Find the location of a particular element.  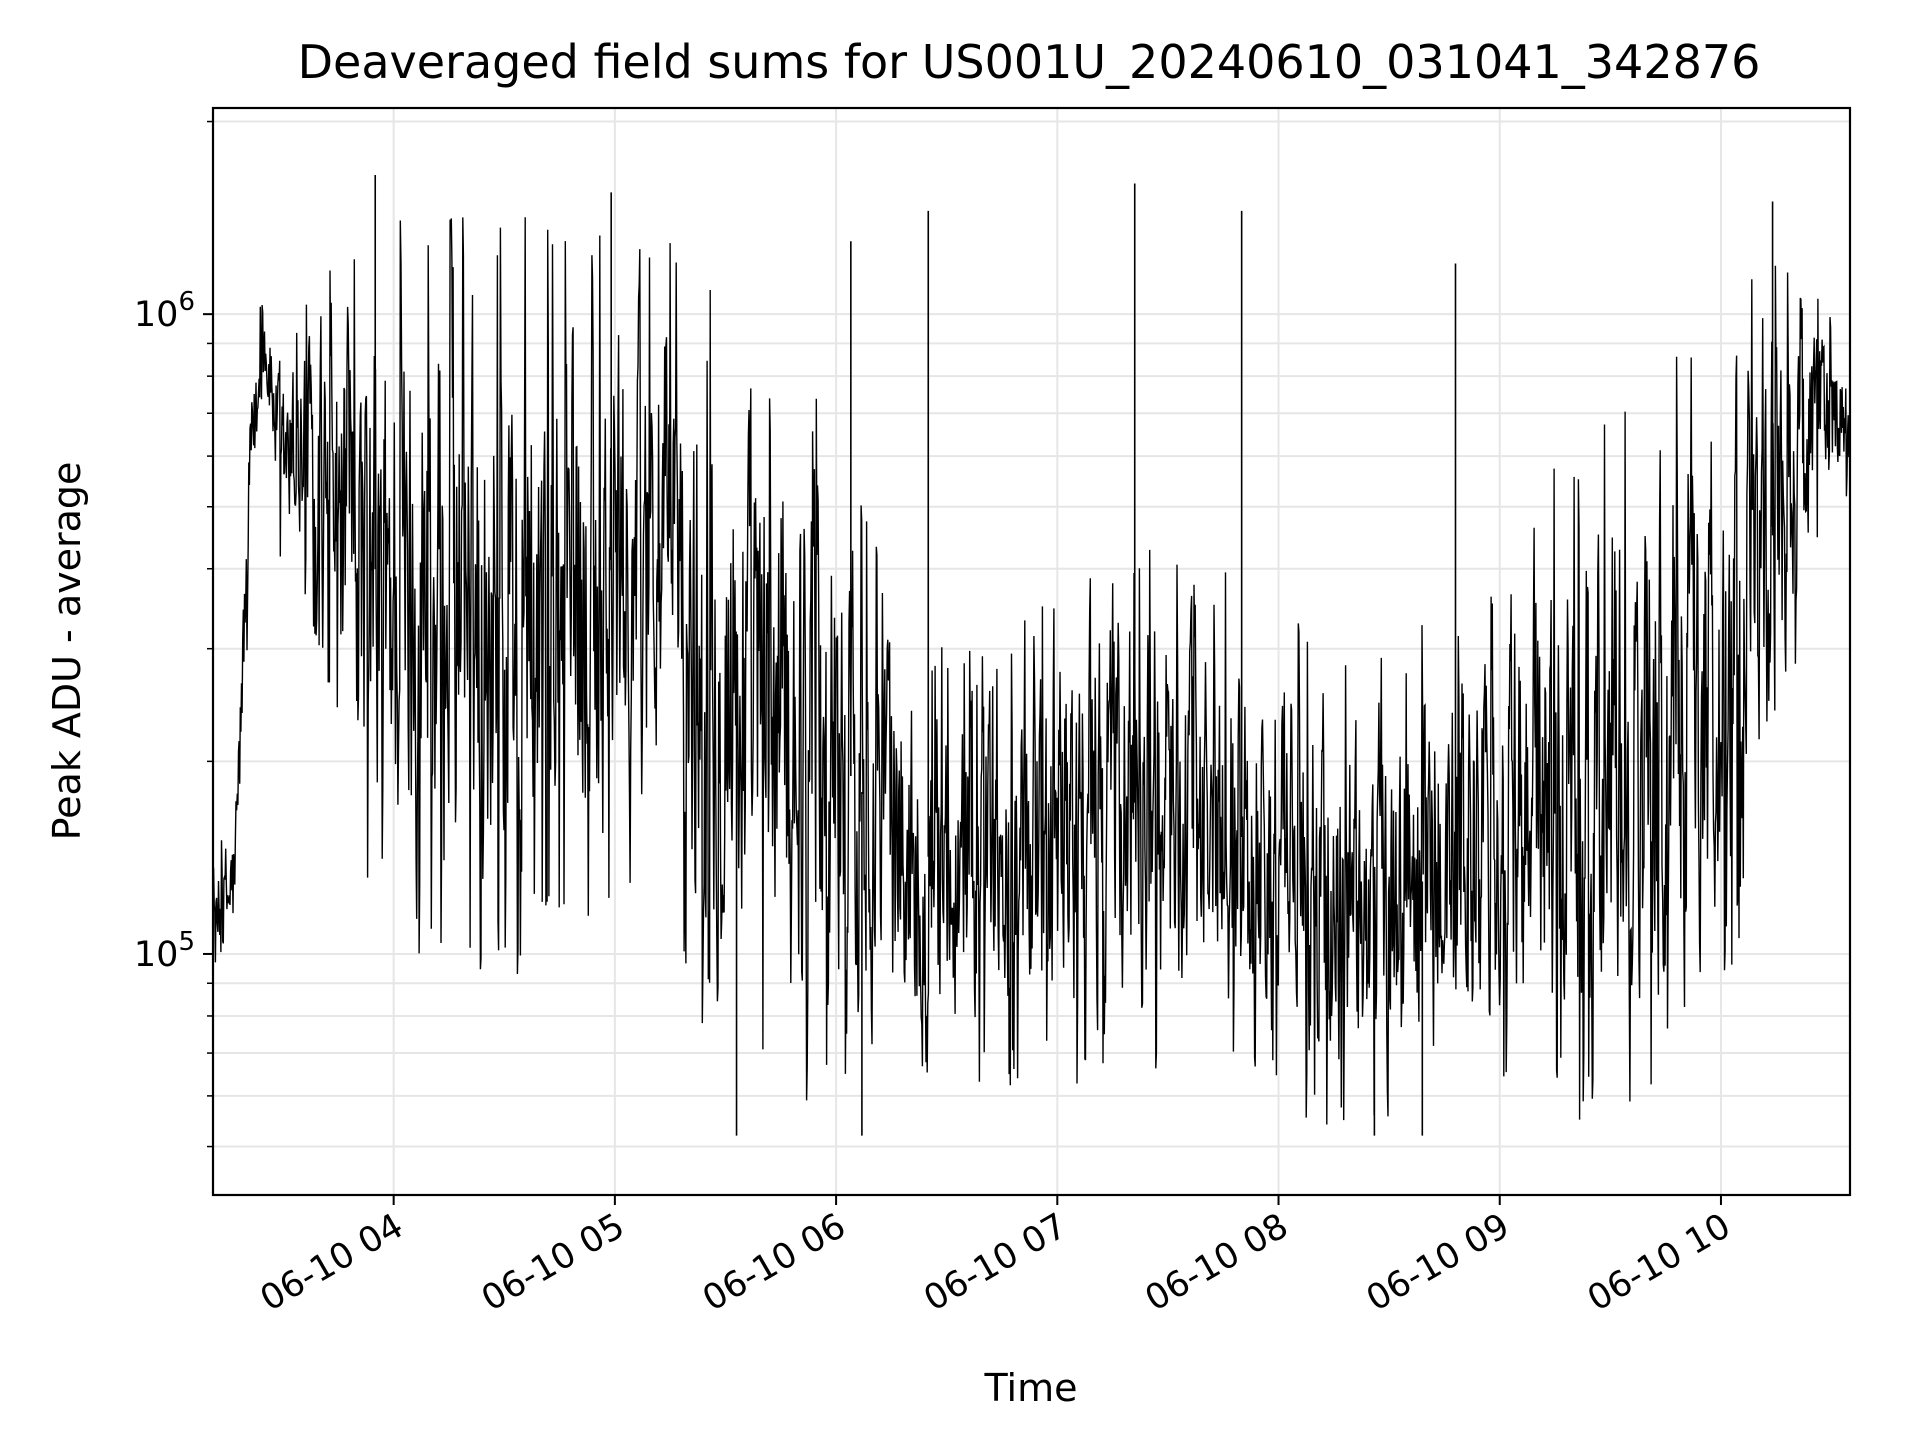

y-axis-label: Peak ADU - average is located at coordinates (67, 651).